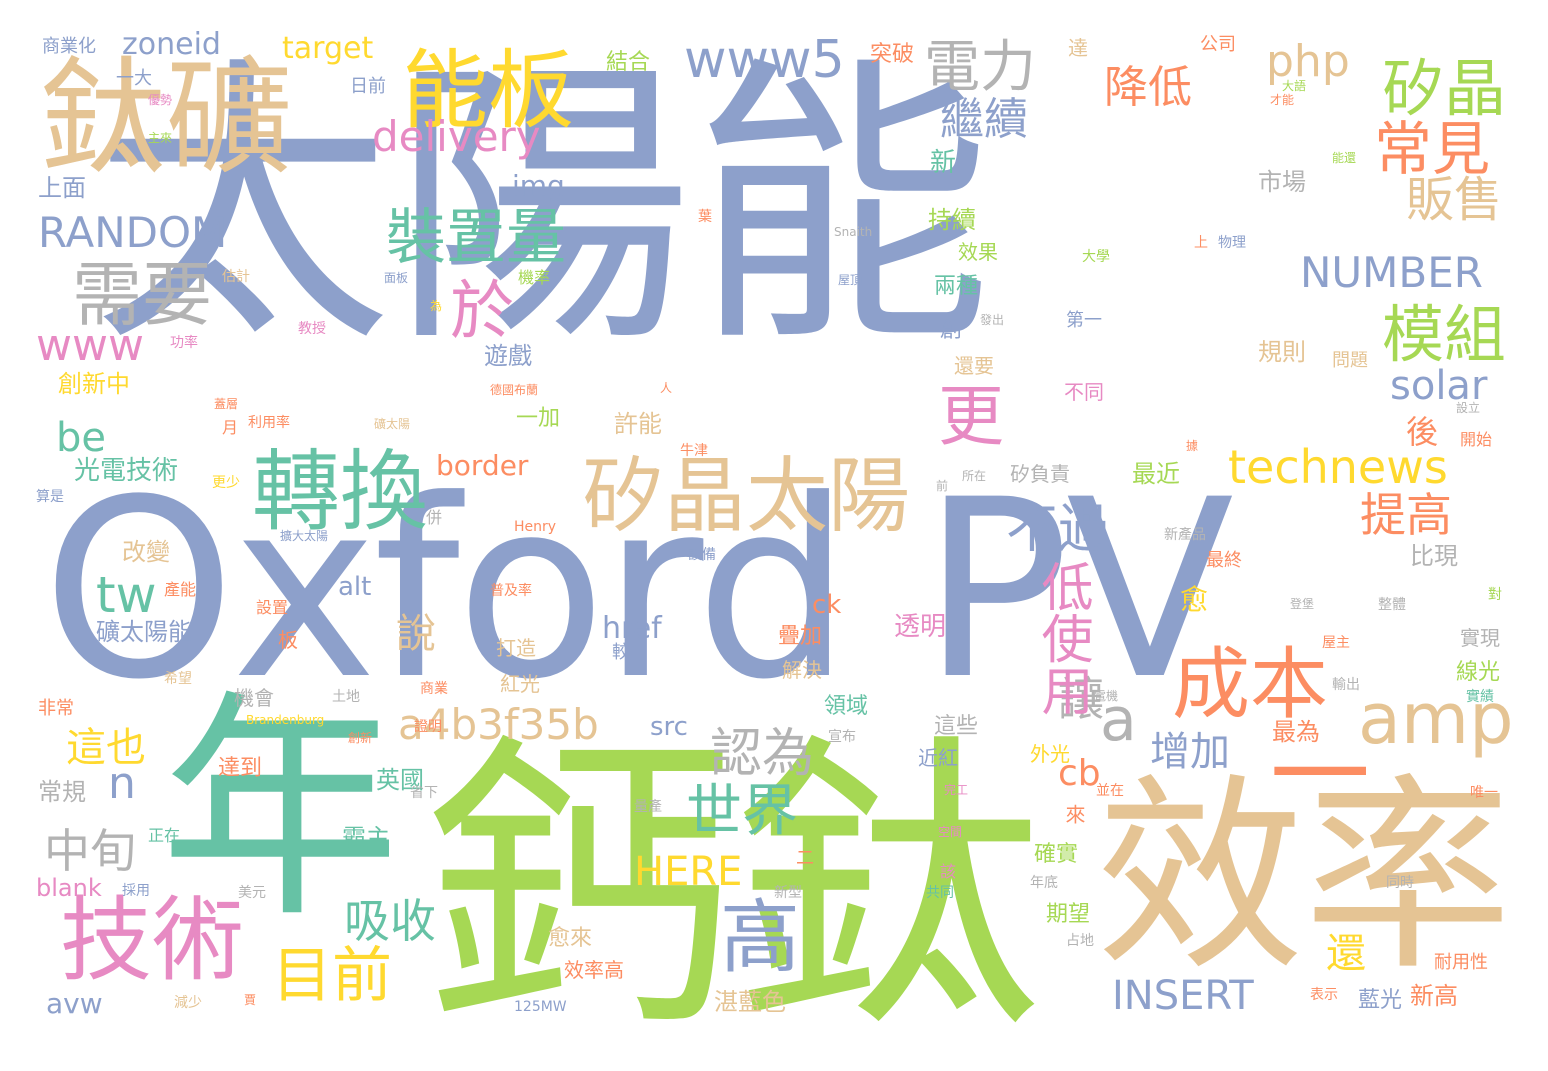 This screenshot has height=1071, width=1548. What do you see at coordinates (400, 780) in the screenshot?
I see `word-yingguo: 英國` at bounding box center [400, 780].